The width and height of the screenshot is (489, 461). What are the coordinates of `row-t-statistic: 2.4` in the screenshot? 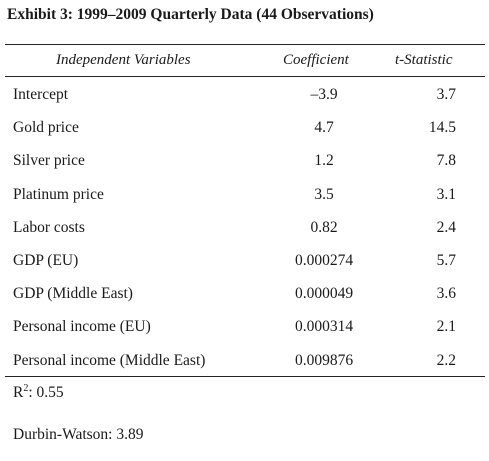 It's located at (446, 227).